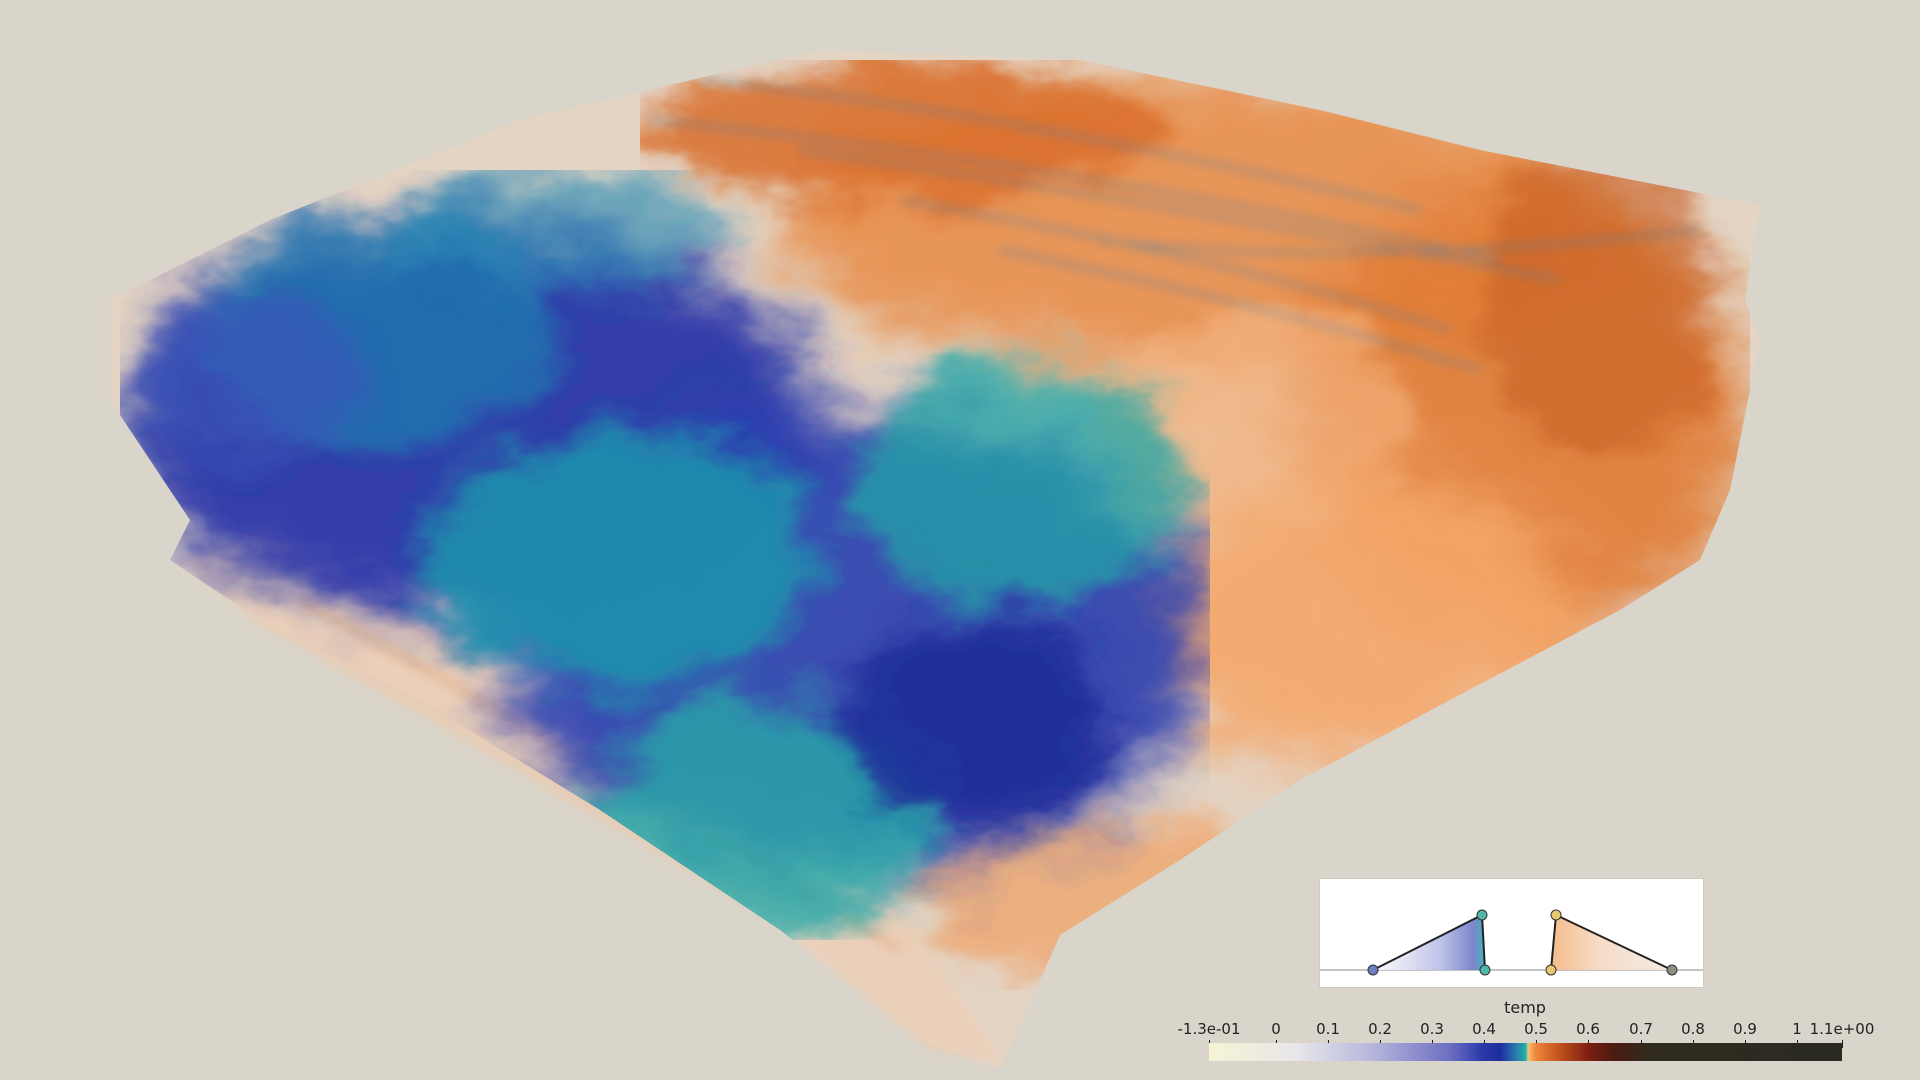 This screenshot has width=1920, height=1080. Describe the element at coordinates (1511, 933) in the screenshot. I see `transfer-function-editor` at that location.